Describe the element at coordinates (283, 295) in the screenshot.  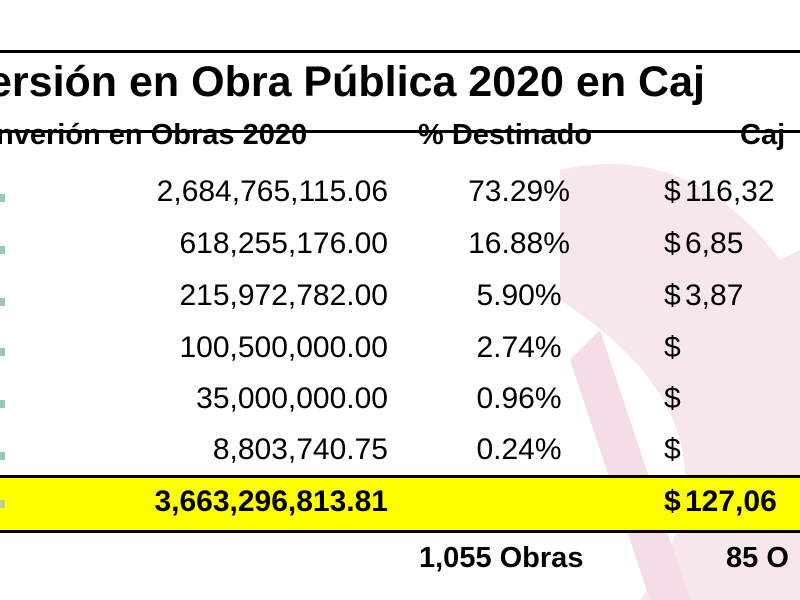
I see `inversion-amount: 215,972,782.00` at that location.